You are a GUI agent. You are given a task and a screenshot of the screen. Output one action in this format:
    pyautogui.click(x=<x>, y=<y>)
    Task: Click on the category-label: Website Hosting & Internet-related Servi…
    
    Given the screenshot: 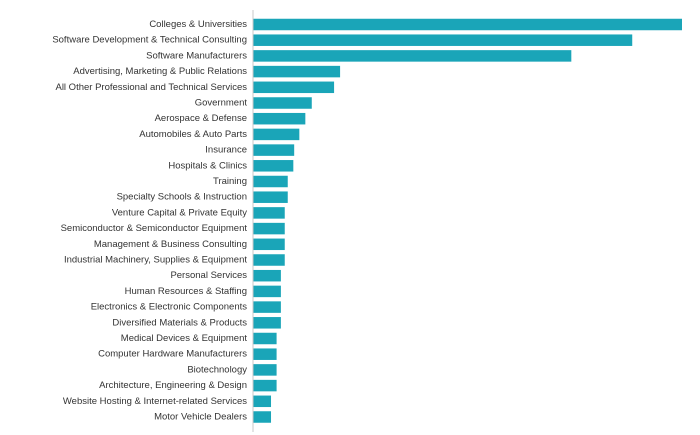 What is the action you would take?
    pyautogui.click(x=155, y=401)
    